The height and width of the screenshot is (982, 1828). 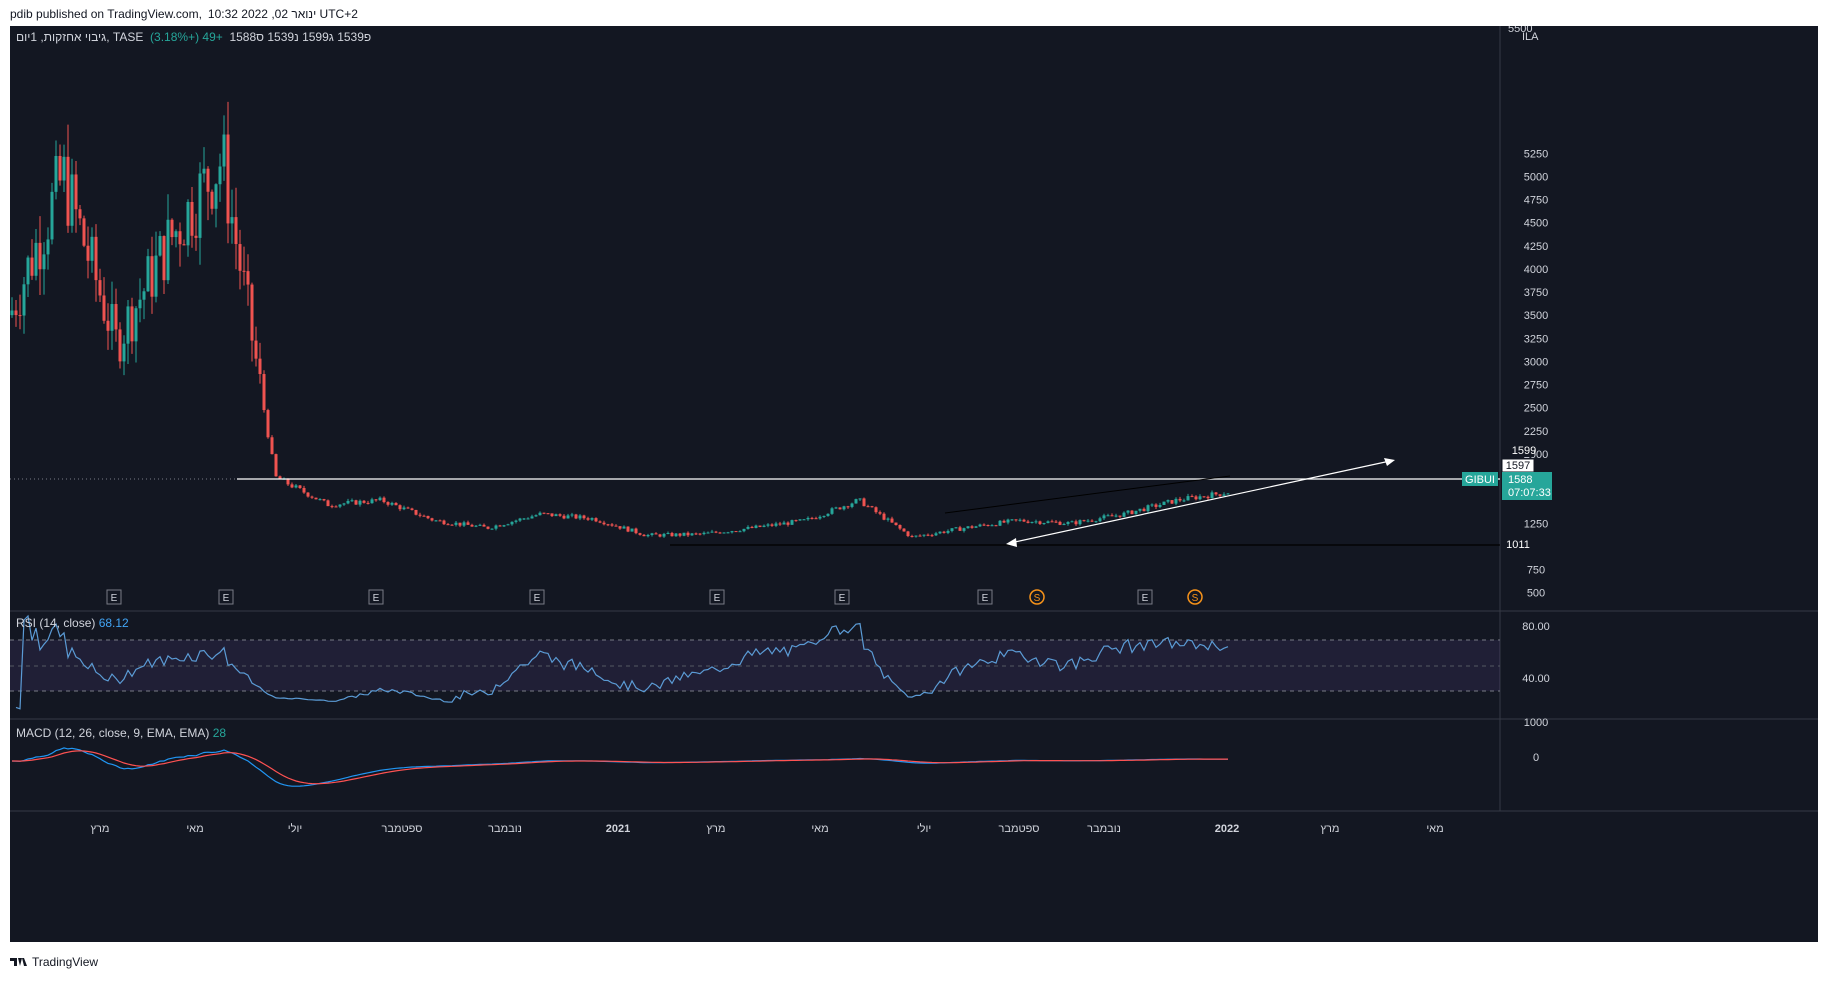 What do you see at coordinates (121, 733) in the screenshot?
I see `macd-legend: MACD (12, 26, close, 9, EMA, EMA) 28` at bounding box center [121, 733].